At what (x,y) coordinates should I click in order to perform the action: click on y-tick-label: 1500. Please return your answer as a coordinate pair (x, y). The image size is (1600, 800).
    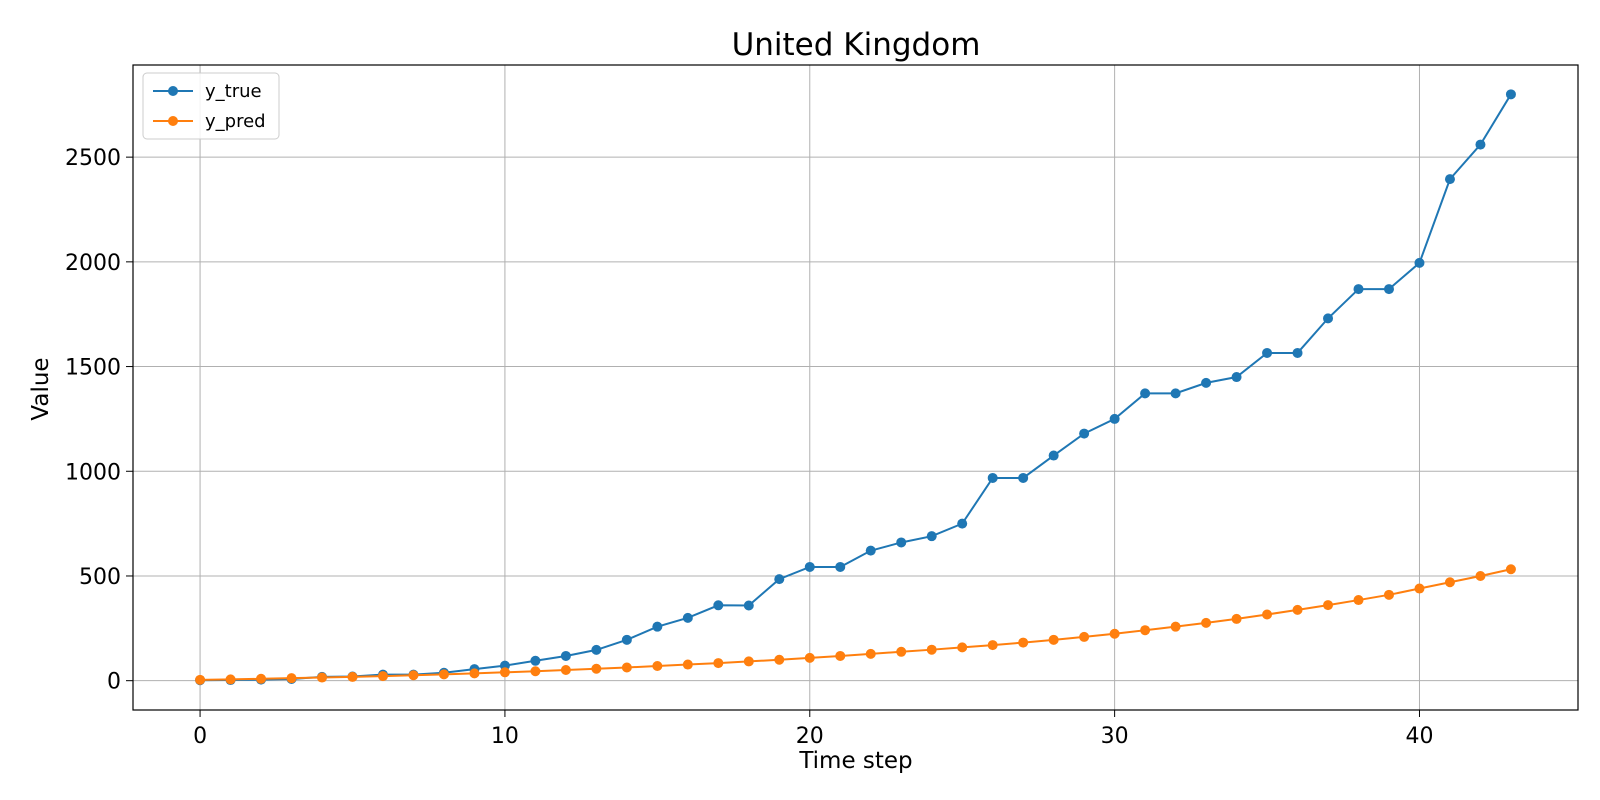
    Looking at the image, I should click on (93, 368).